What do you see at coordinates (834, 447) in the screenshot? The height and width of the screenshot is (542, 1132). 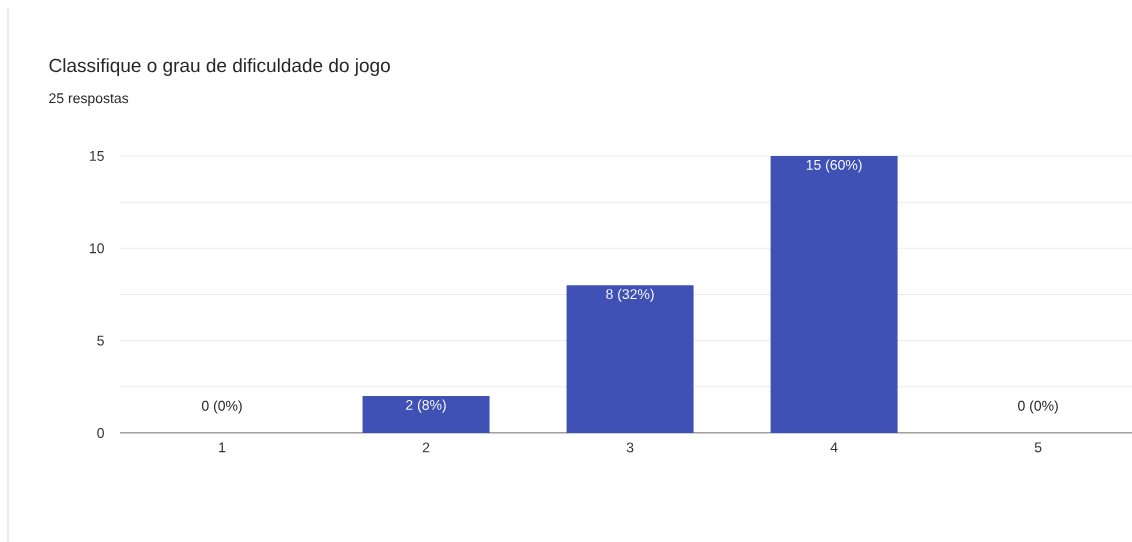 I see `x-tick-label: 4` at bounding box center [834, 447].